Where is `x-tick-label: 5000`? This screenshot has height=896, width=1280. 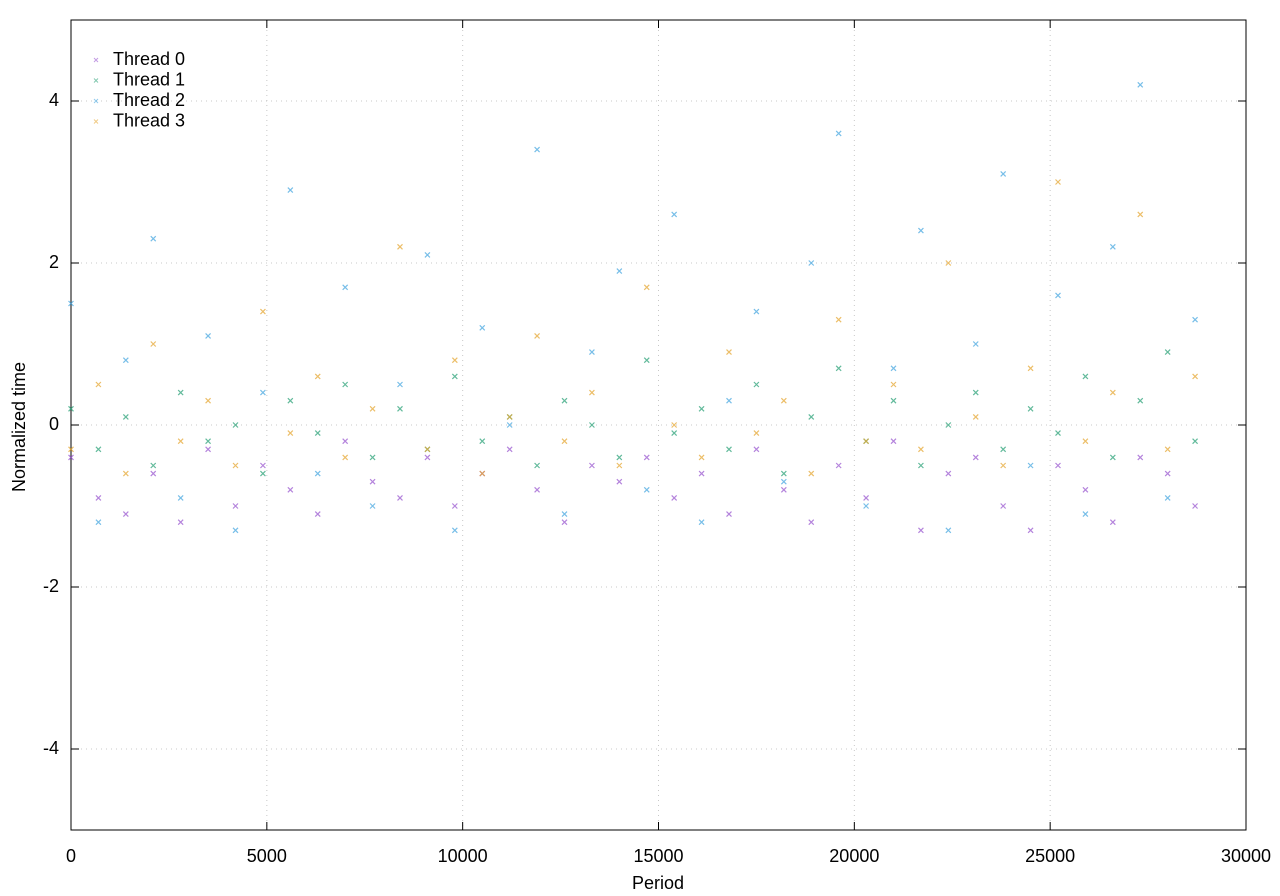 x-tick-label: 5000 is located at coordinates (267, 856).